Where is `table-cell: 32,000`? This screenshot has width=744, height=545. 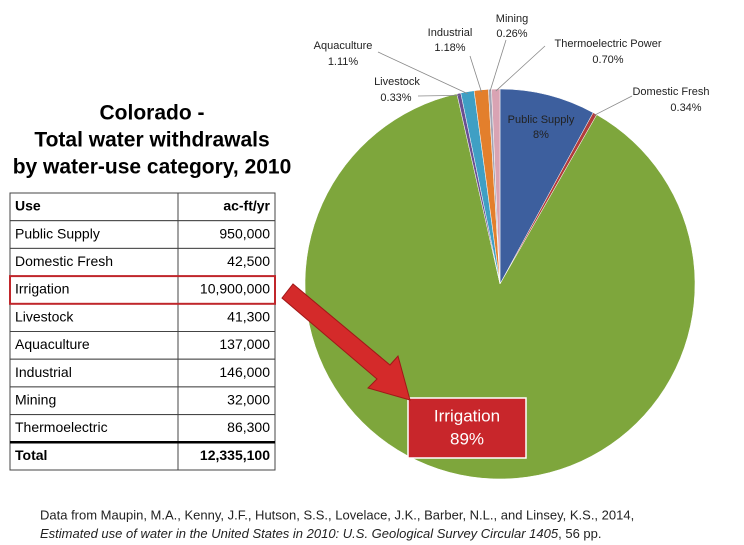
table-cell: 32,000 is located at coordinates (248, 399).